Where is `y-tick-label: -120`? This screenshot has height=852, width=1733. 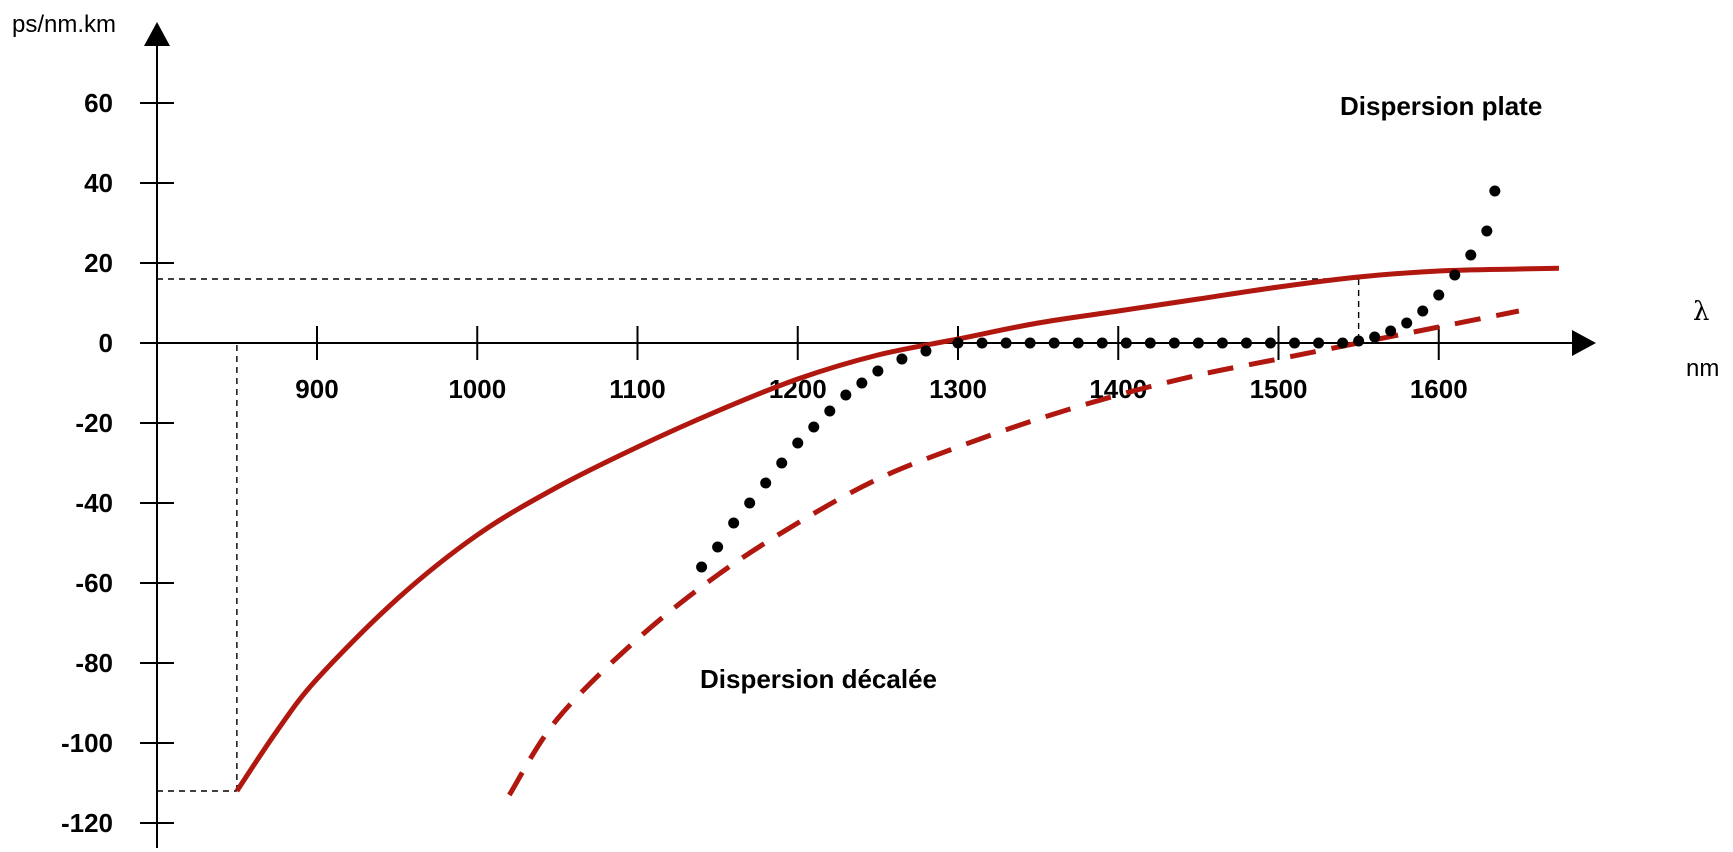 y-tick-label: -120 is located at coordinates (87, 823).